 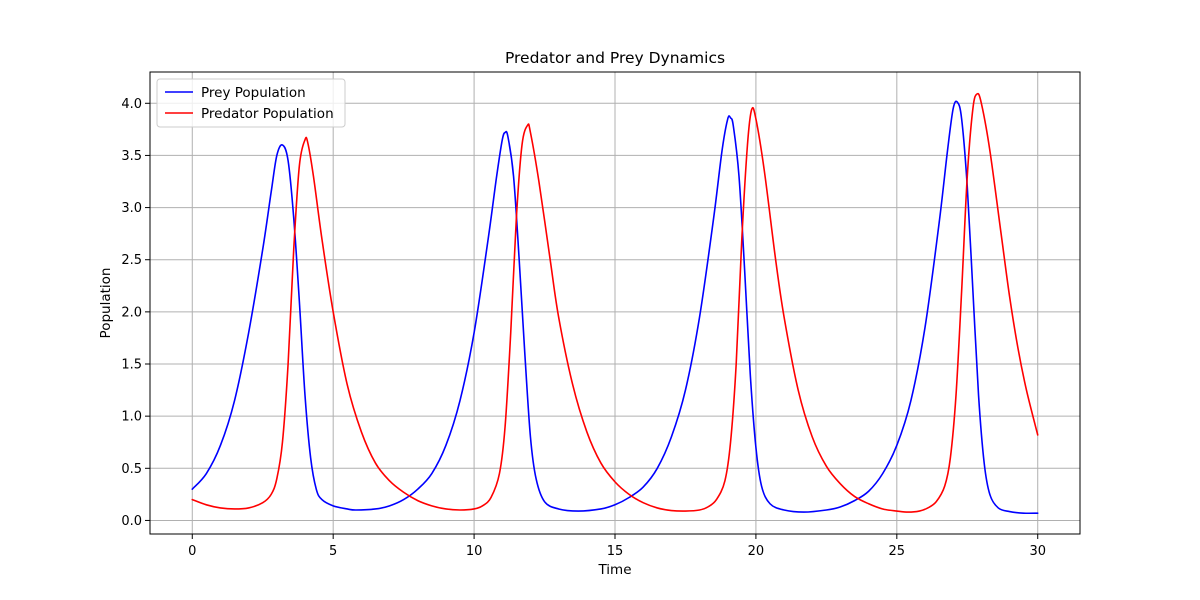 What do you see at coordinates (131, 365) in the screenshot?
I see `y-tick-label: 1.5` at bounding box center [131, 365].